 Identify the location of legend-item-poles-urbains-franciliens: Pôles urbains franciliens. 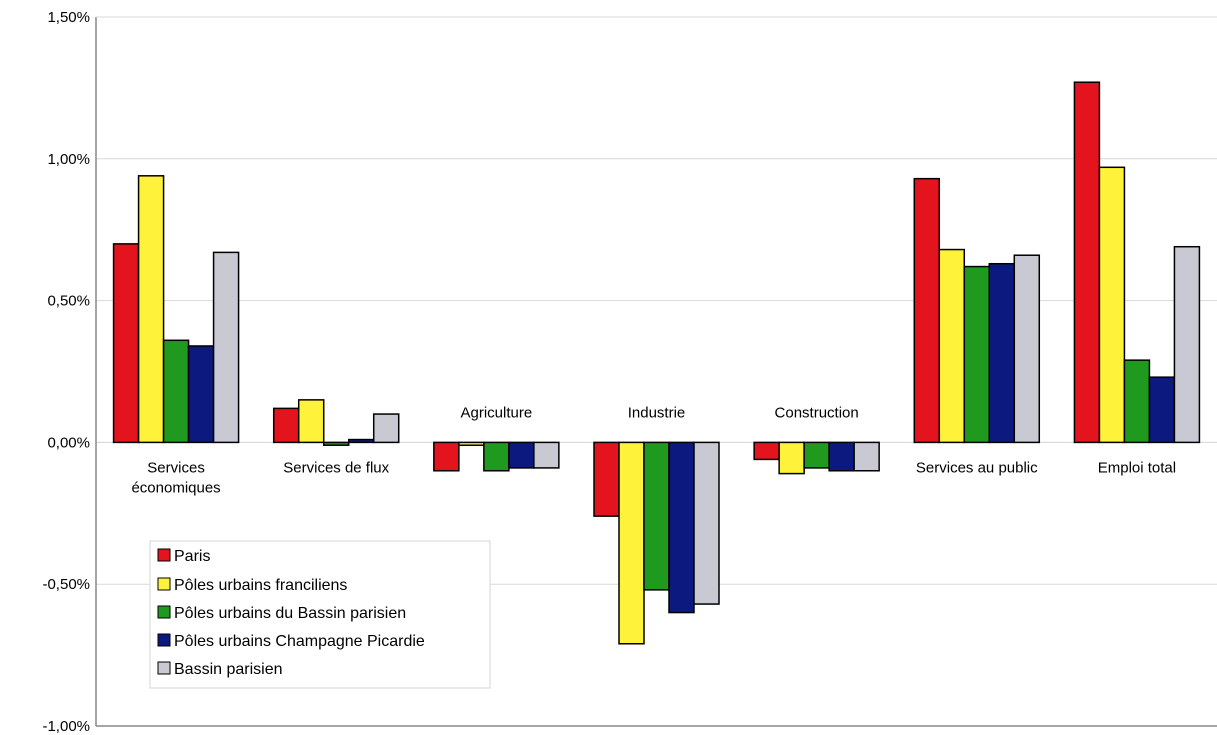
(252, 585).